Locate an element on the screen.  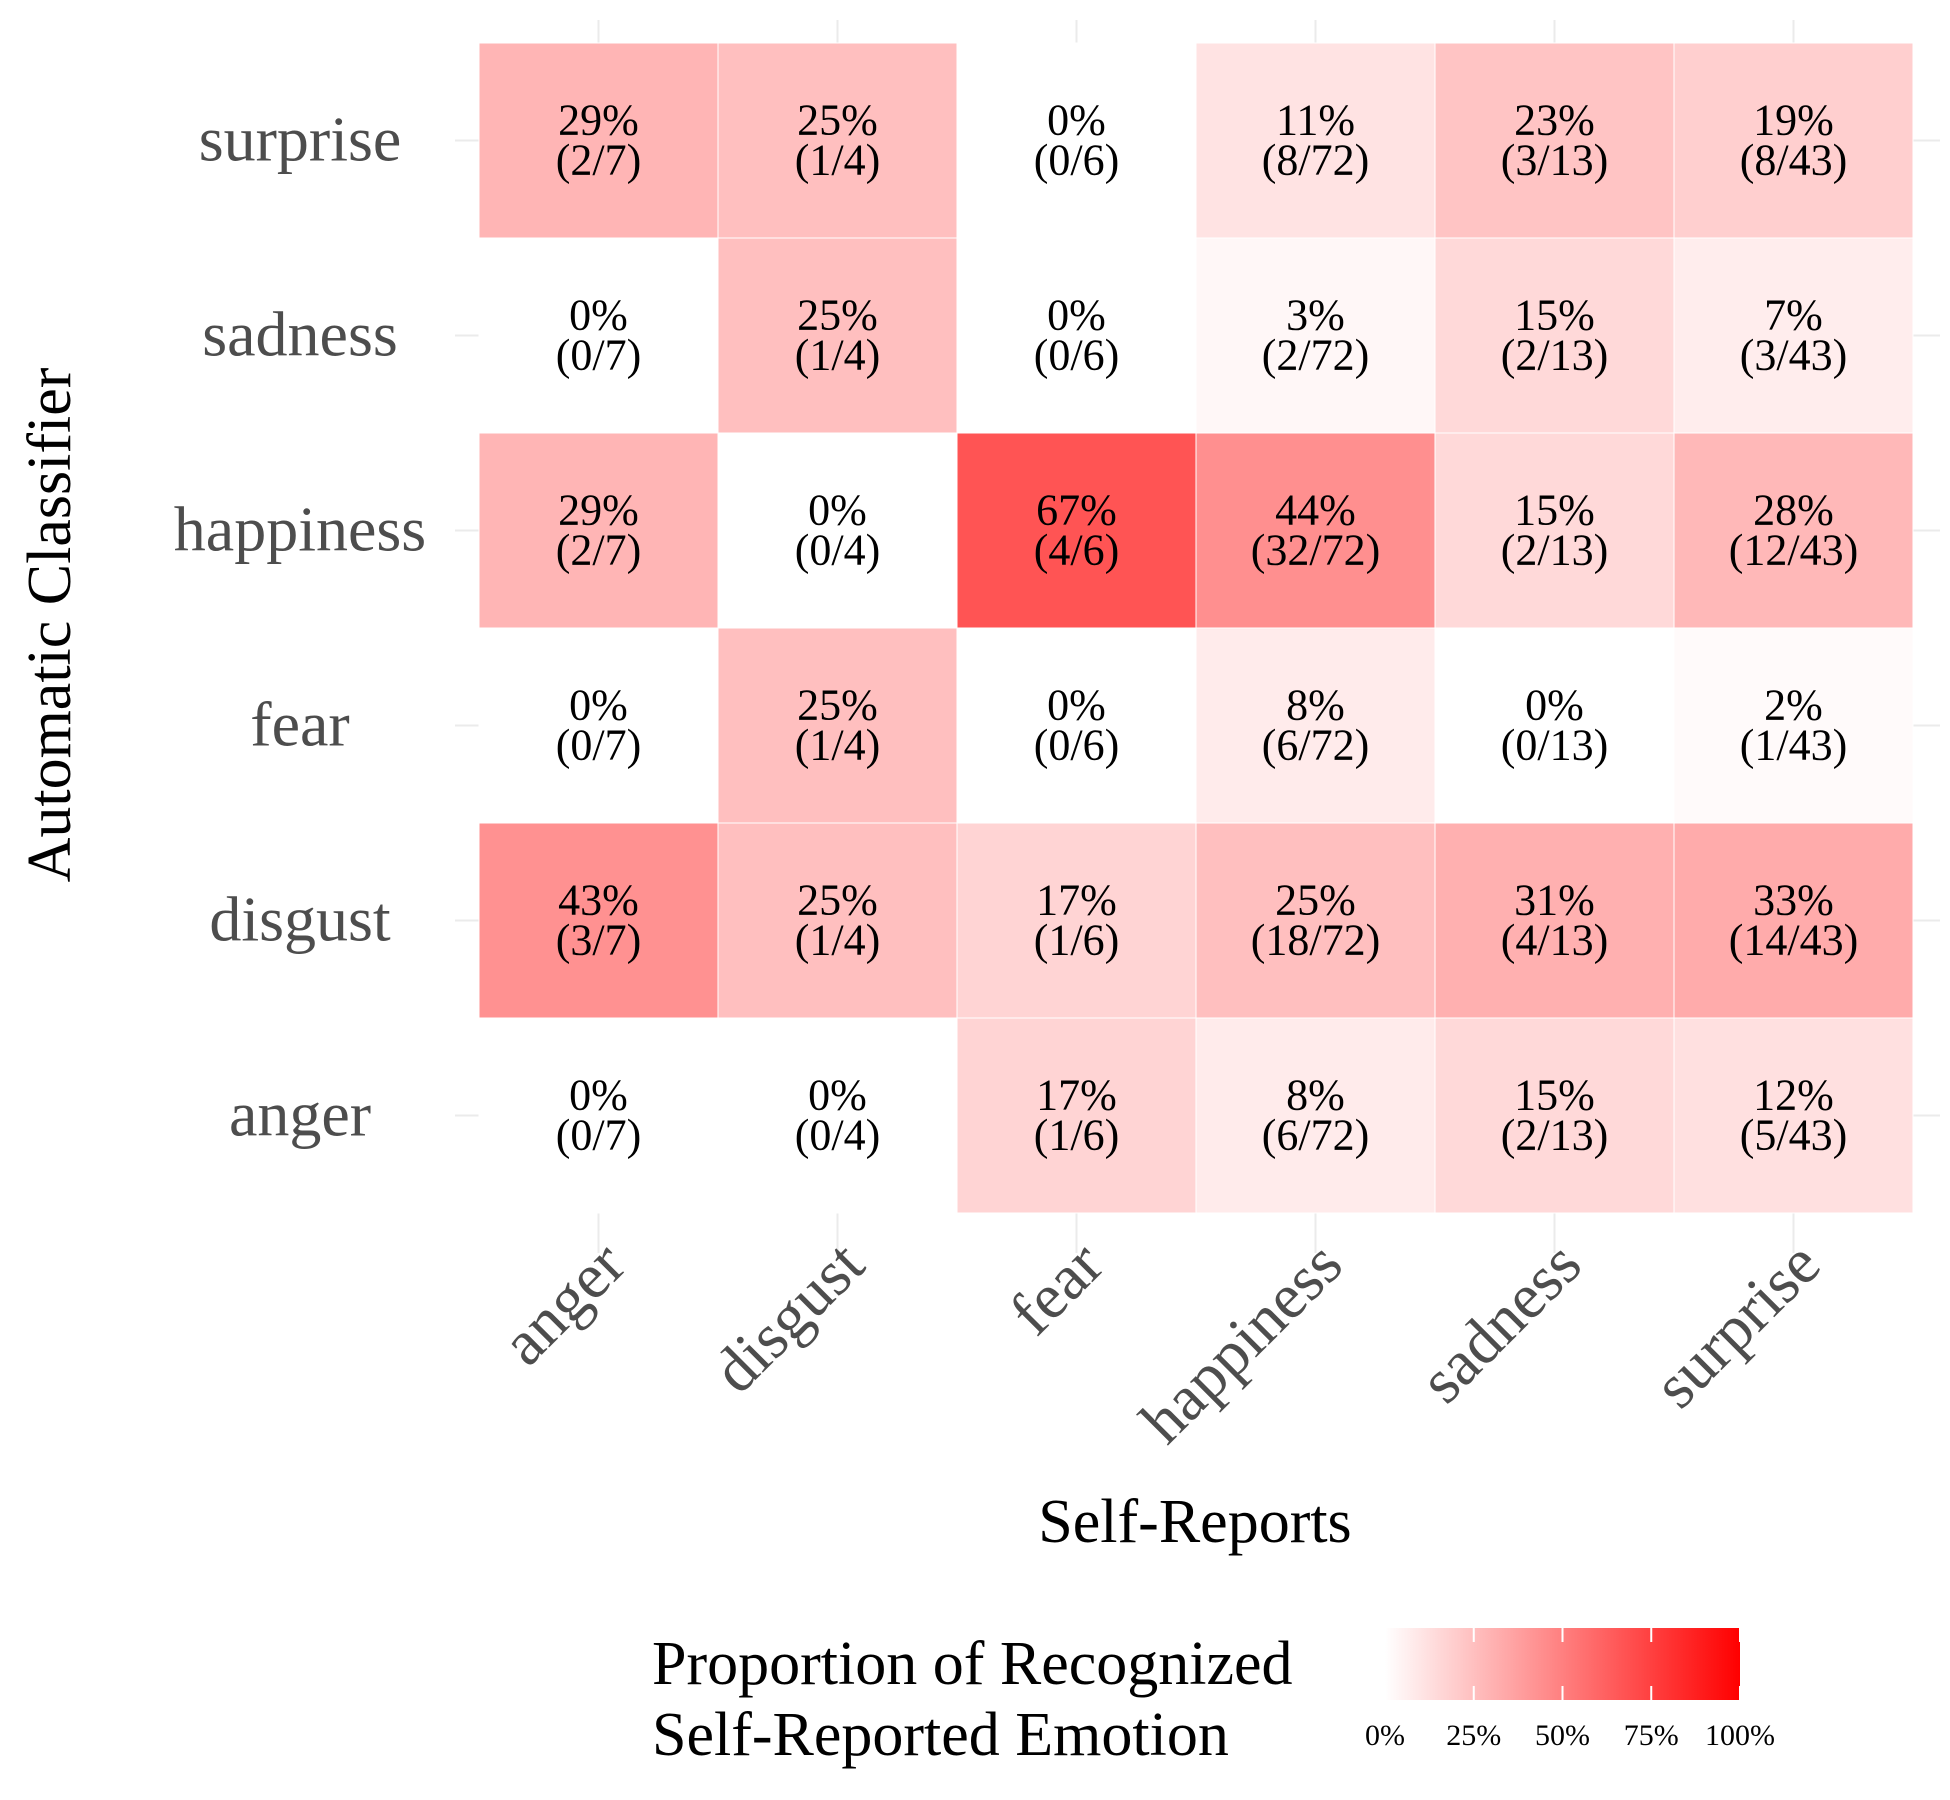
y-tick-label-fear: fear is located at coordinates (299, 724).